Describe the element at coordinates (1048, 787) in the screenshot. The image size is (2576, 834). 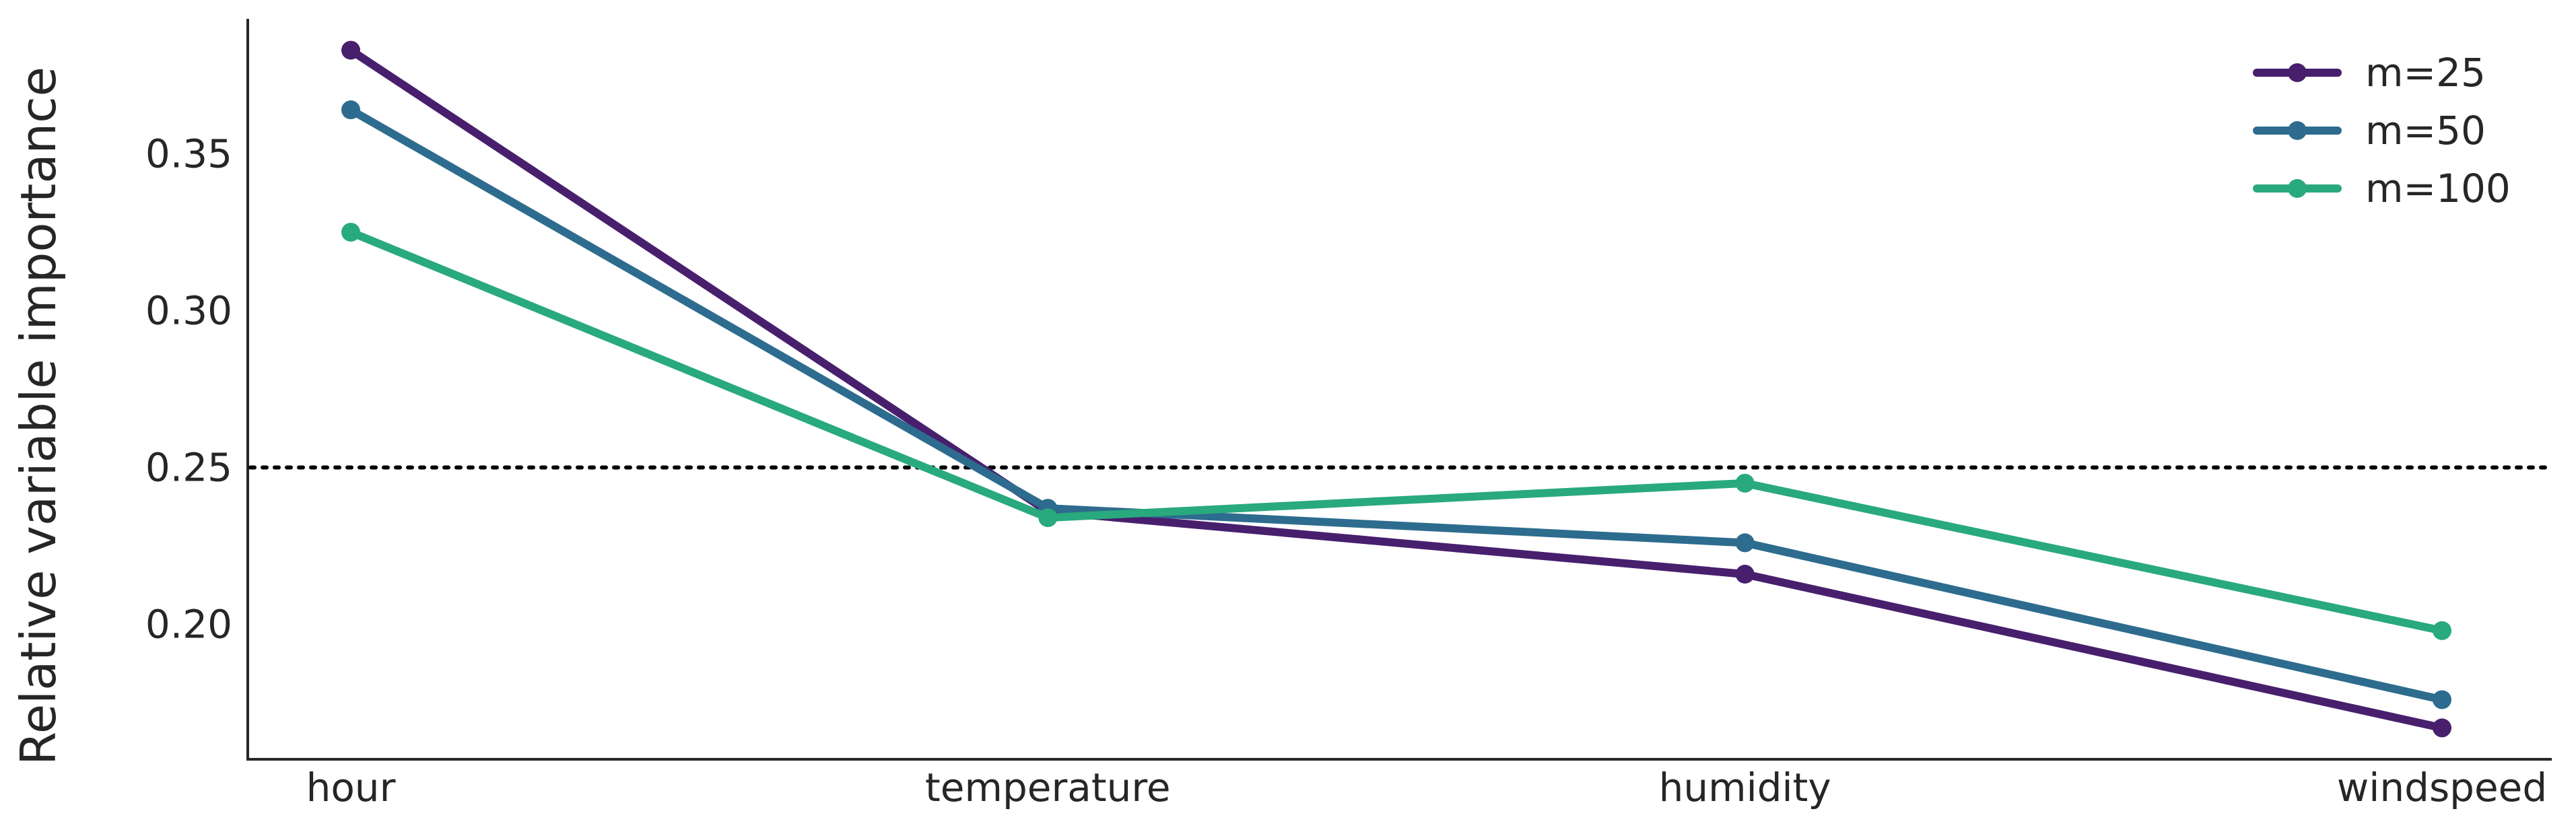
I see `x-tick-label: temperature` at that location.